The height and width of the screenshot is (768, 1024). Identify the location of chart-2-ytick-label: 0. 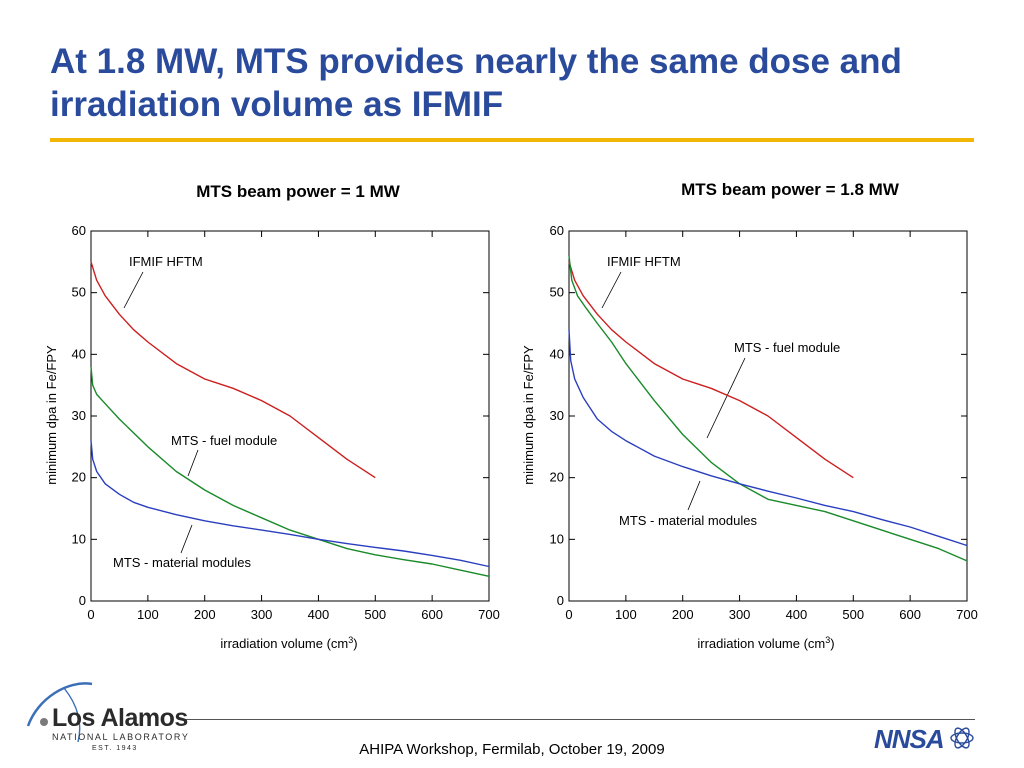
(560, 600).